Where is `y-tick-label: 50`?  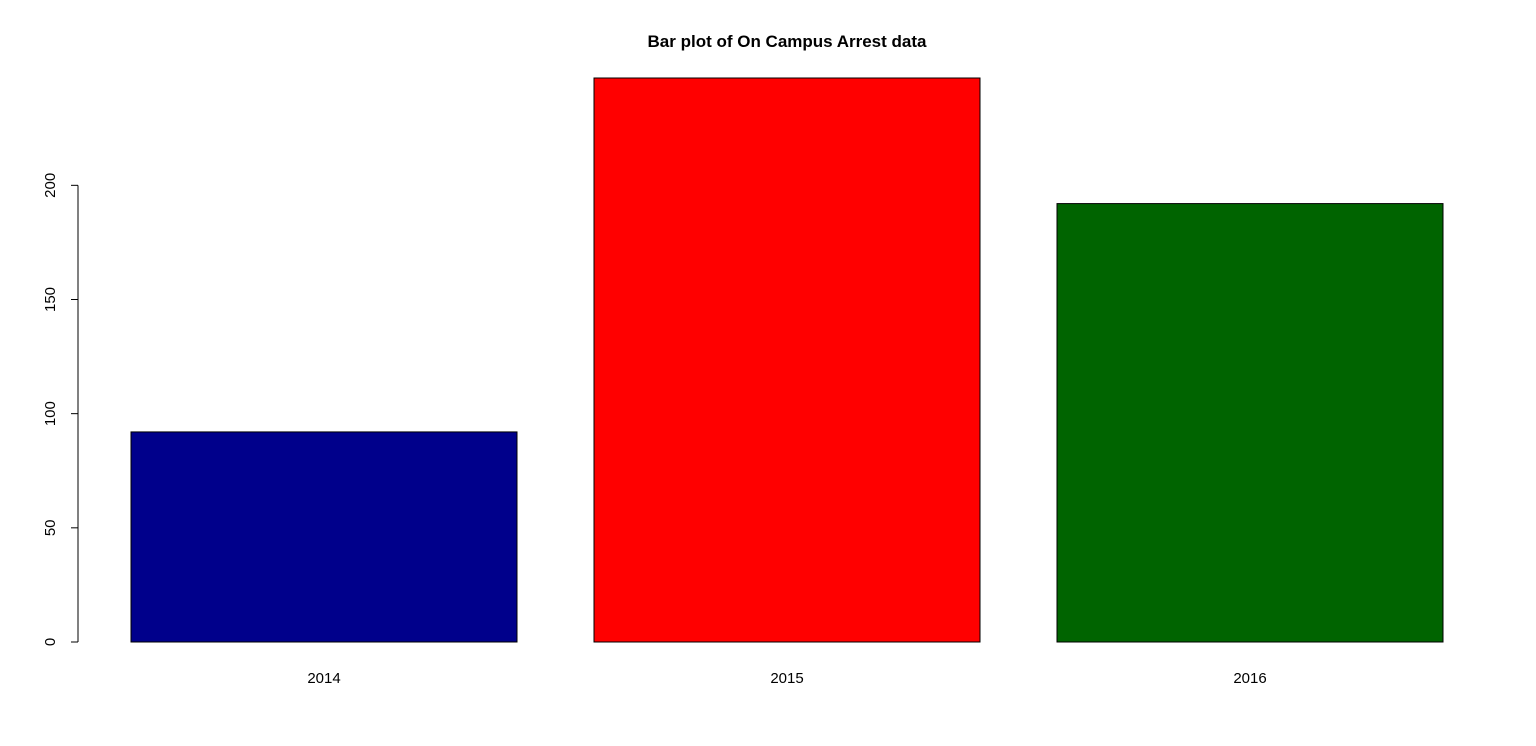
y-tick-label: 50 is located at coordinates (50, 527).